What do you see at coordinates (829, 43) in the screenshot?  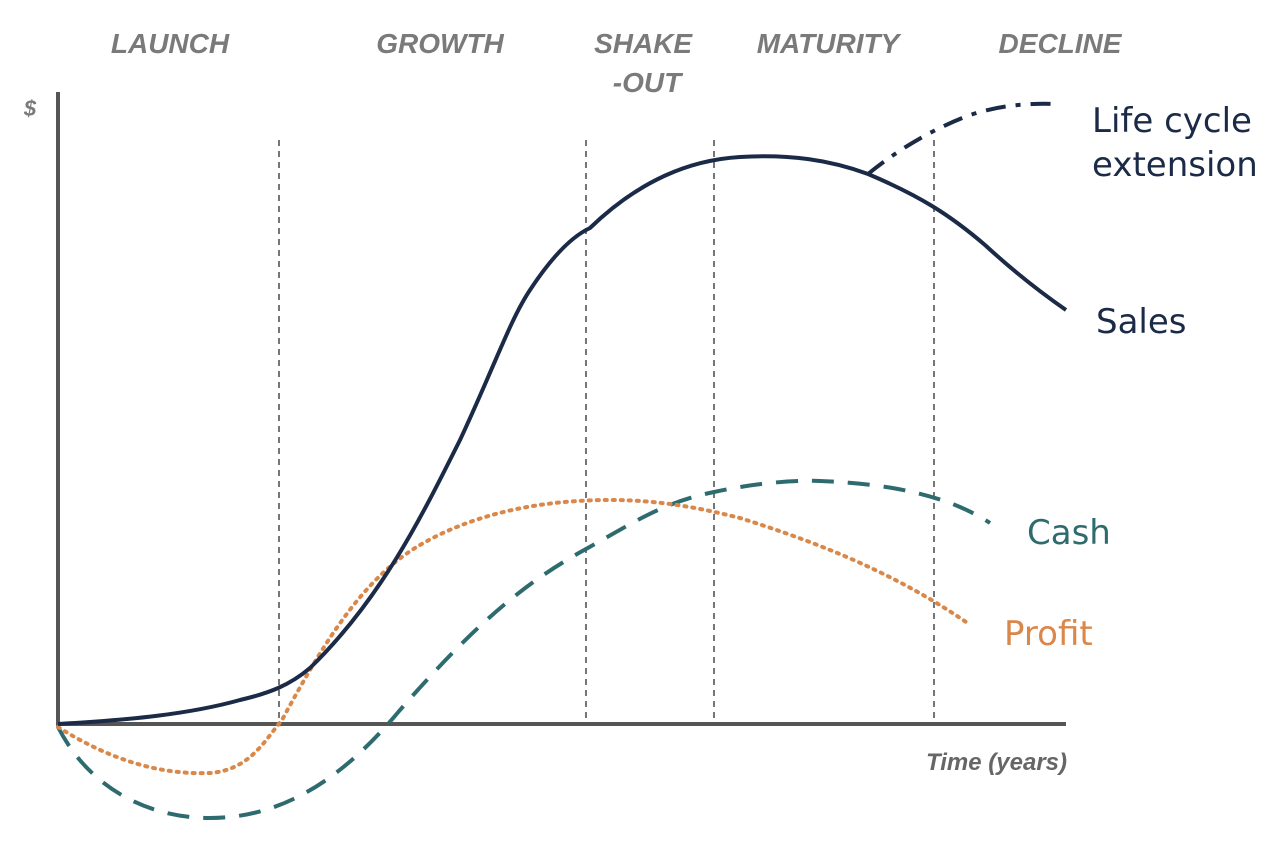 I see `stage-label-maturity: MATURITY` at bounding box center [829, 43].